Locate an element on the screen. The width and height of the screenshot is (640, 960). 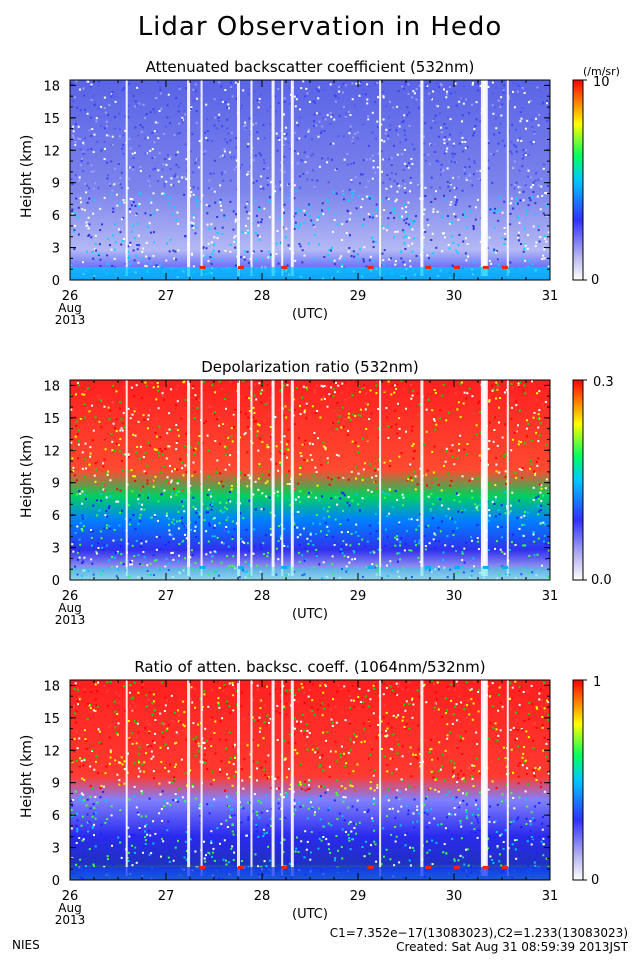
x-tick-label: 26 is located at coordinates (70, 896).